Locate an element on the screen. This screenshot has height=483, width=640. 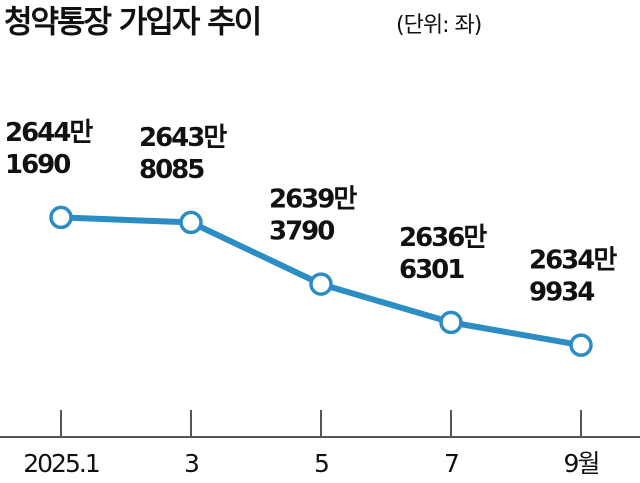
x-tick-label: 5 is located at coordinates (321, 463).